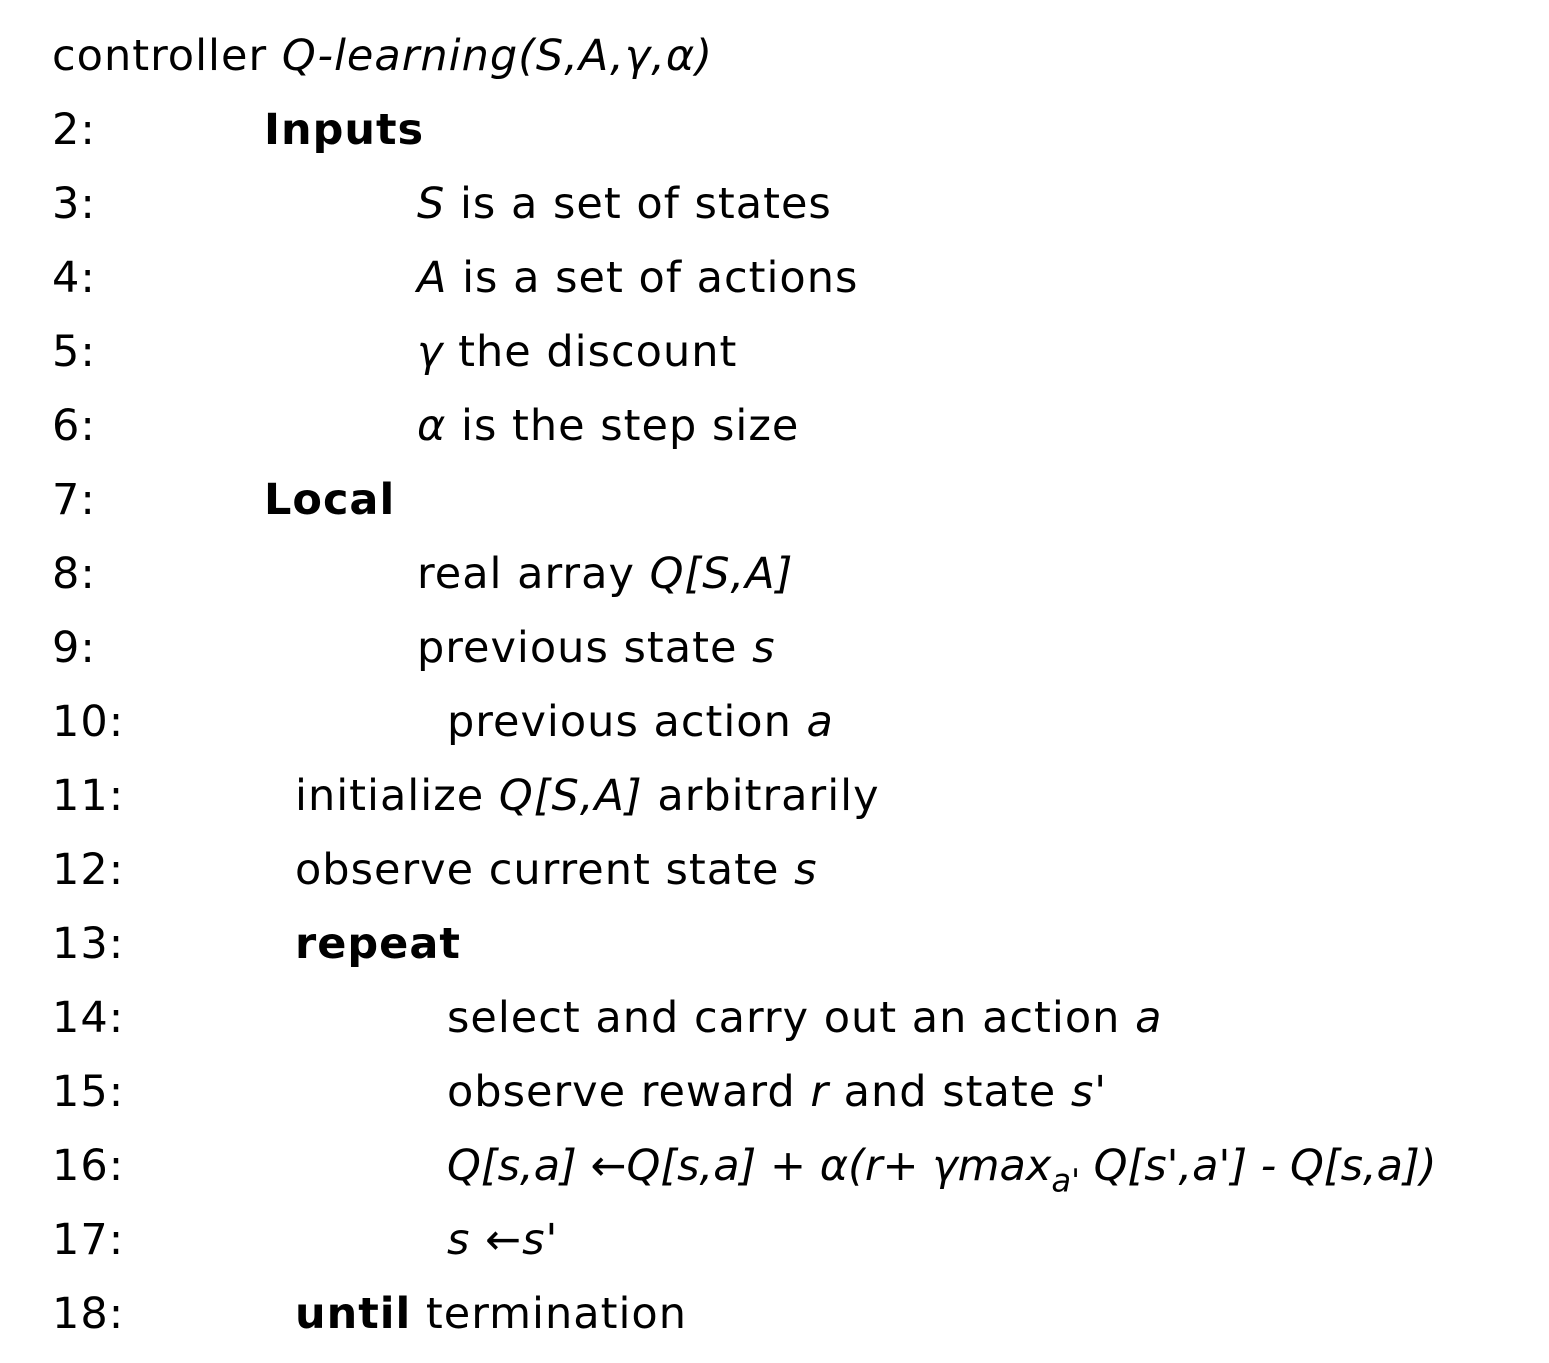 The image size is (1549, 1363). Describe the element at coordinates (616, 56) in the screenshot. I see `controller-params: (S,A,γ,α)` at that location.